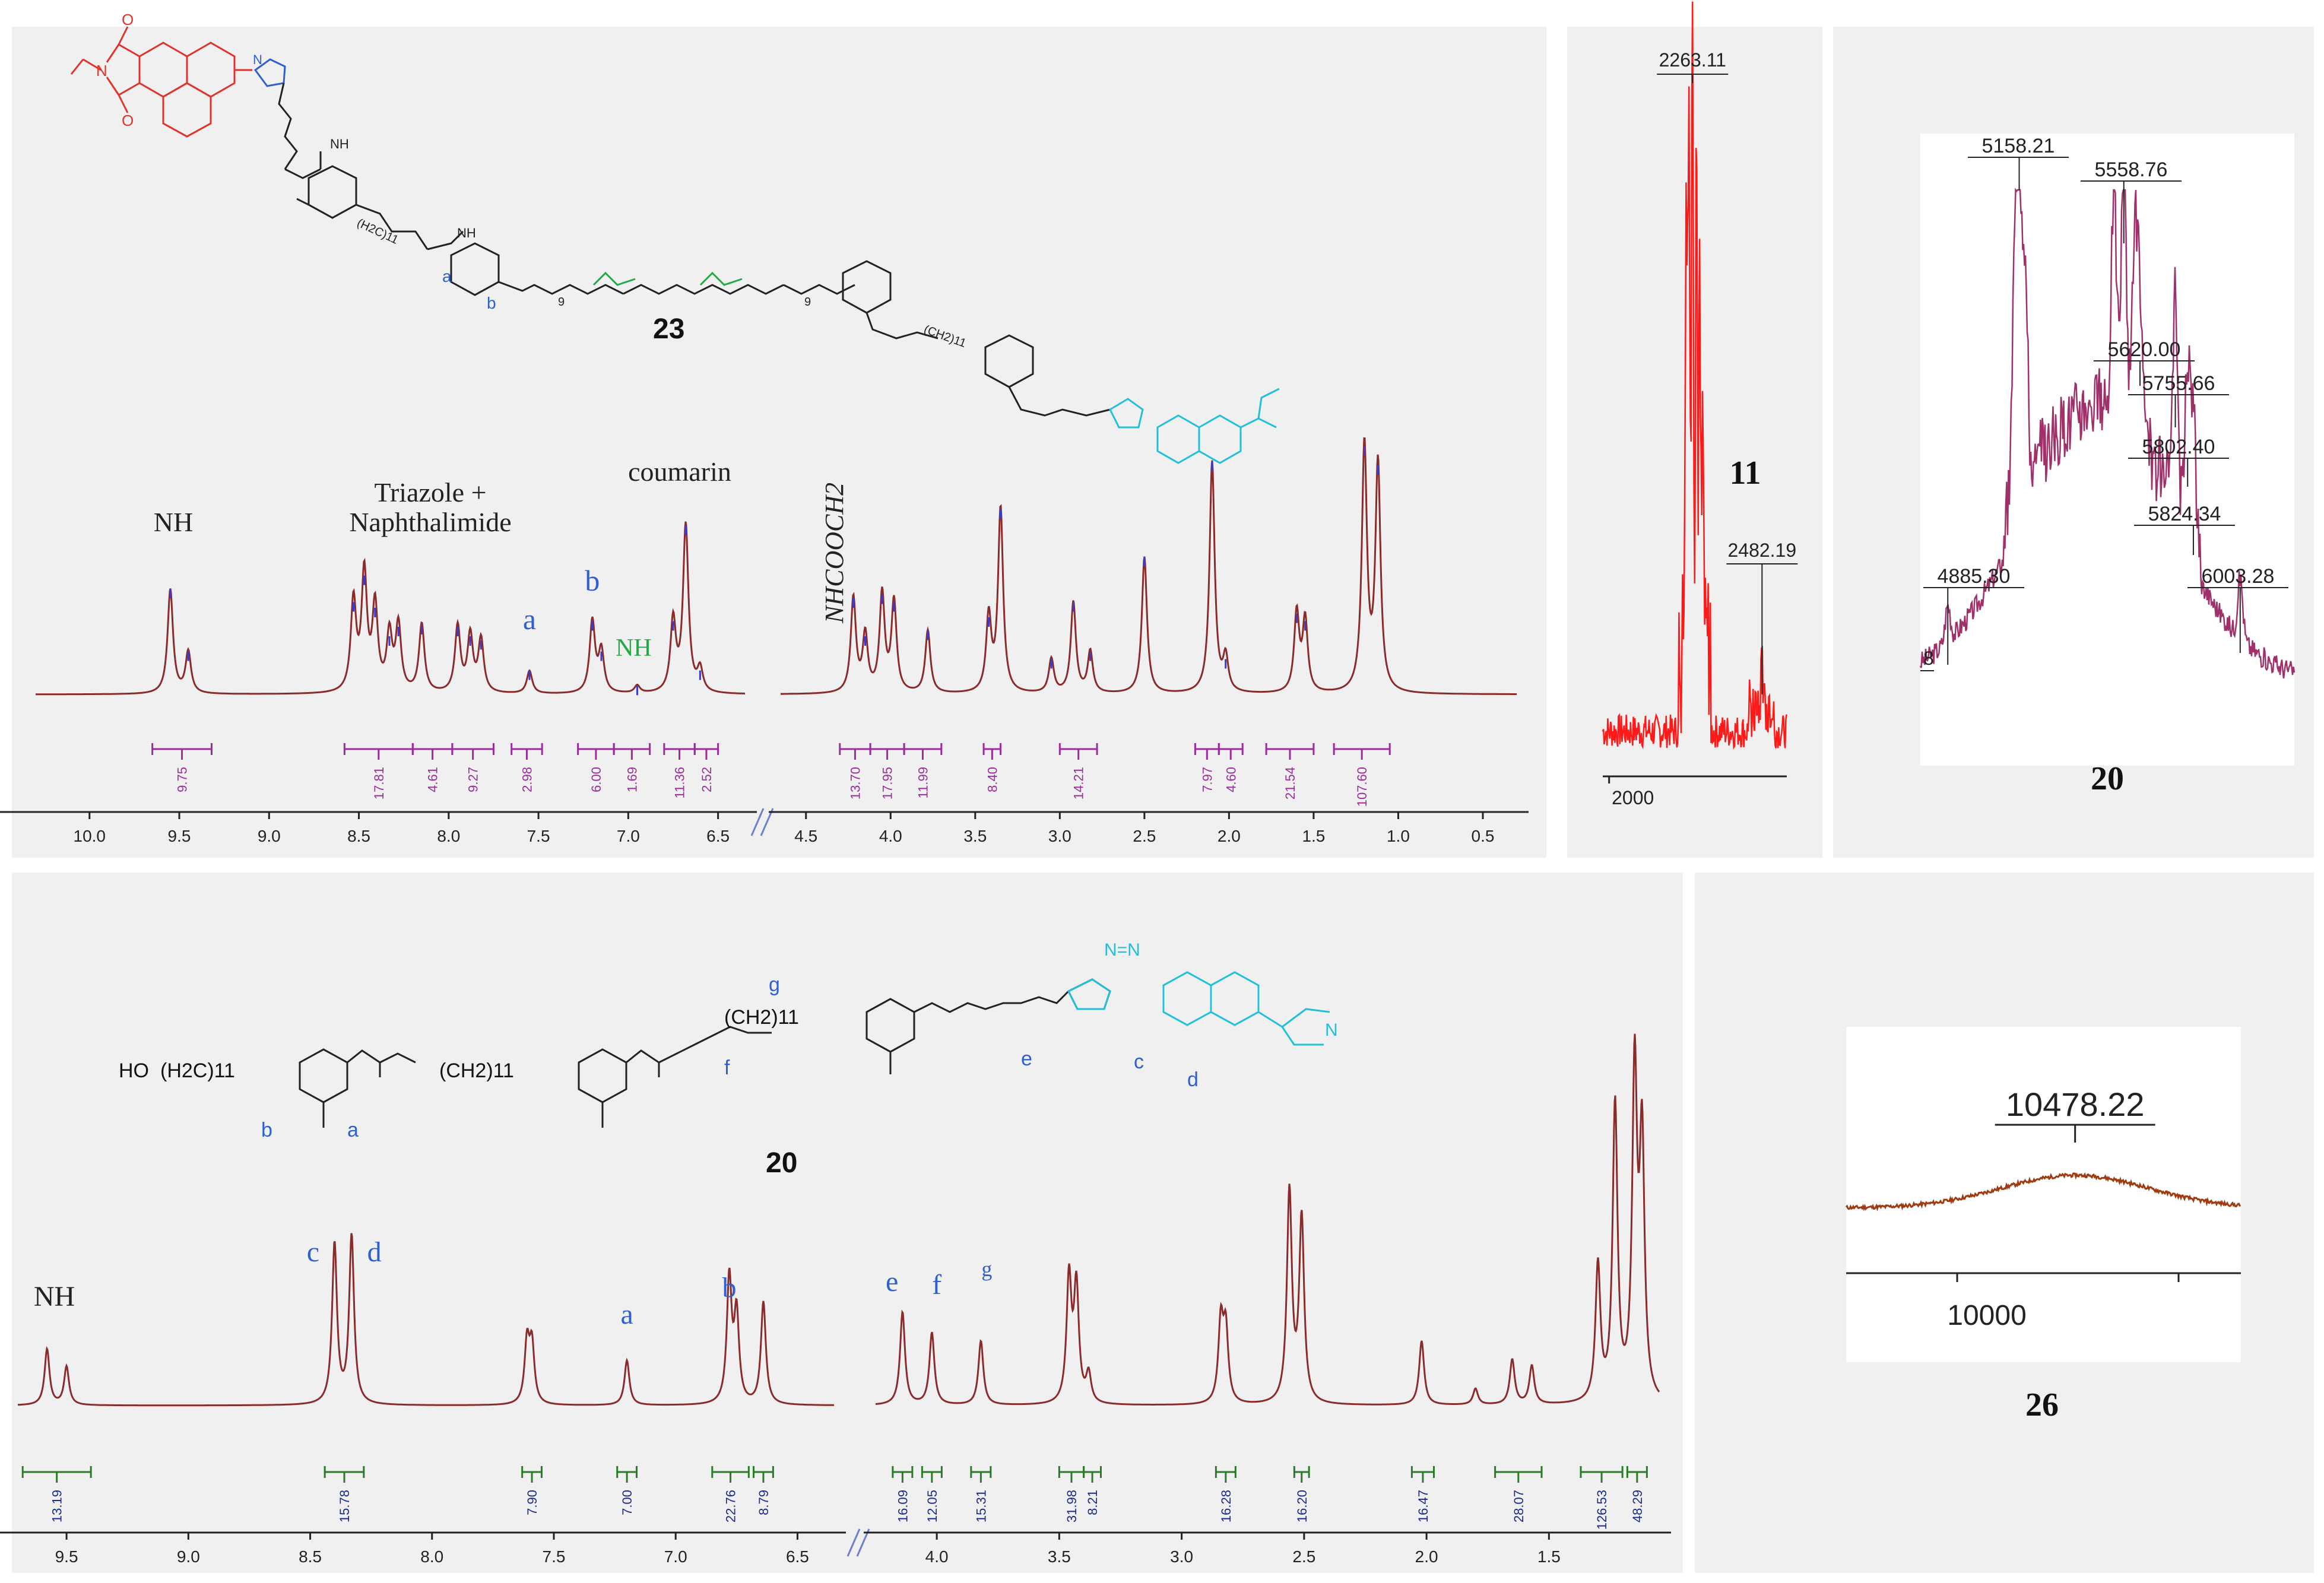 The width and height of the screenshot is (2324, 1583). I want to click on label20-b: b, so click(266, 1130).